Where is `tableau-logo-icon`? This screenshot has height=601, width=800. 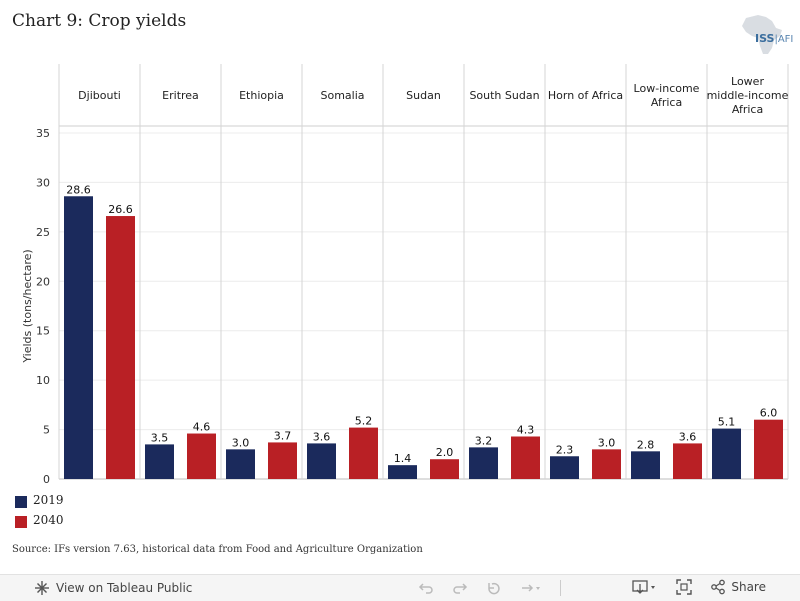 tableau-logo-icon is located at coordinates (42, 588).